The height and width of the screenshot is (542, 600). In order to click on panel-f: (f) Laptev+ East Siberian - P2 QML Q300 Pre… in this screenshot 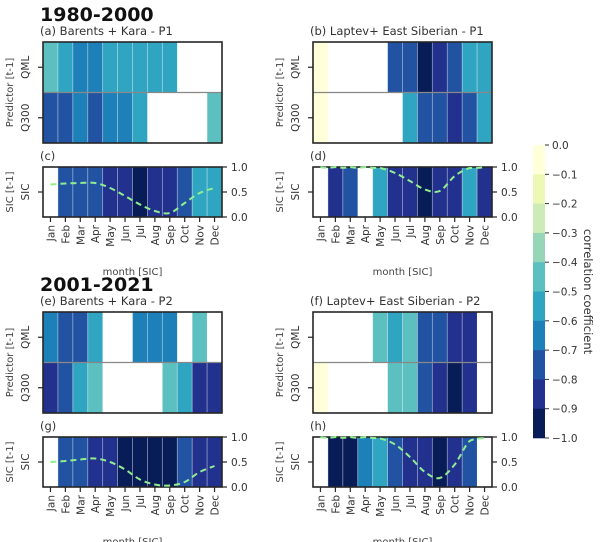, I will do `click(384, 354)`.